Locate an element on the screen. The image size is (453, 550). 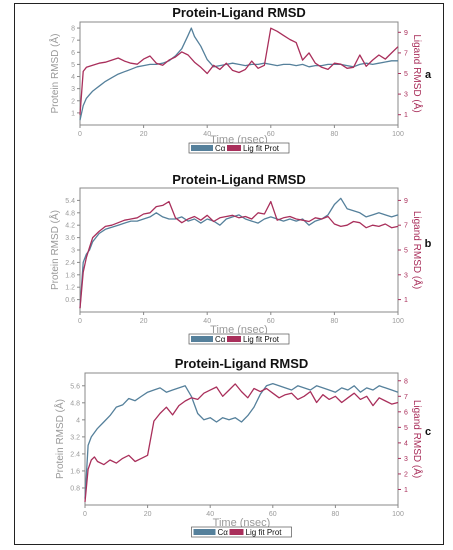
y2-tick-label: 2 is located at coordinates (406, 474).